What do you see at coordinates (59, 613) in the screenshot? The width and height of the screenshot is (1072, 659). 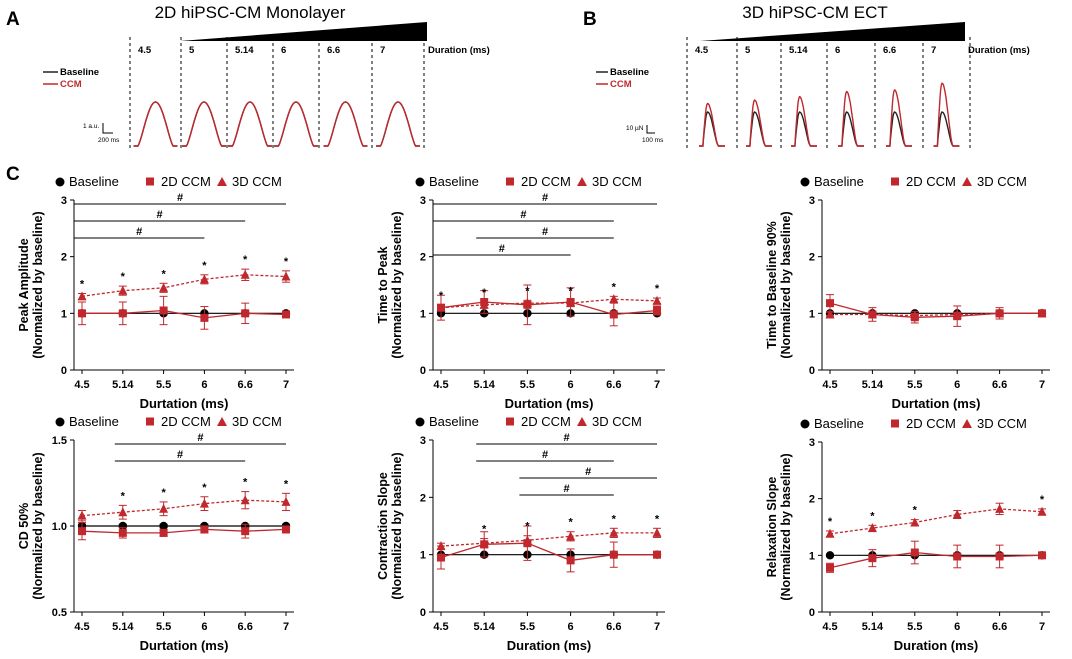 I see `y-tick-label: 0.5` at bounding box center [59, 613].